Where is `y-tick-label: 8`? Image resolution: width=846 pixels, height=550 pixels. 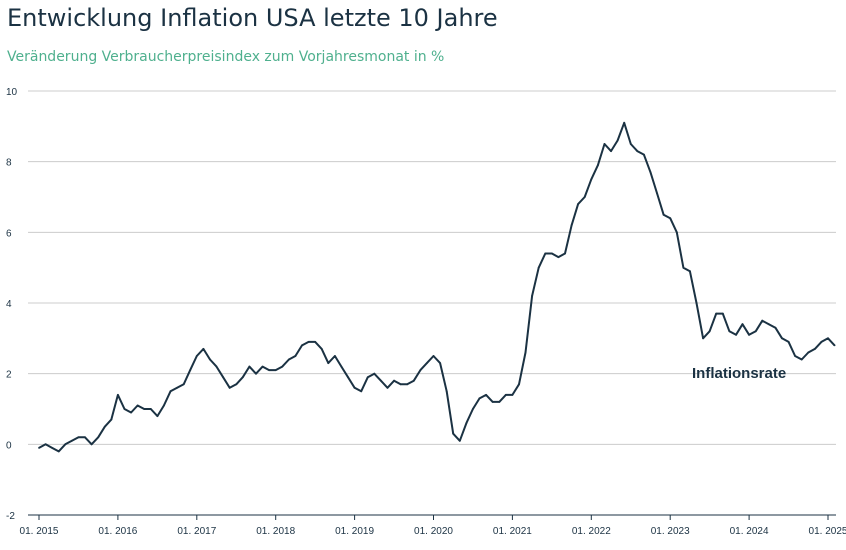 y-tick-label: 8 is located at coordinates (9, 163).